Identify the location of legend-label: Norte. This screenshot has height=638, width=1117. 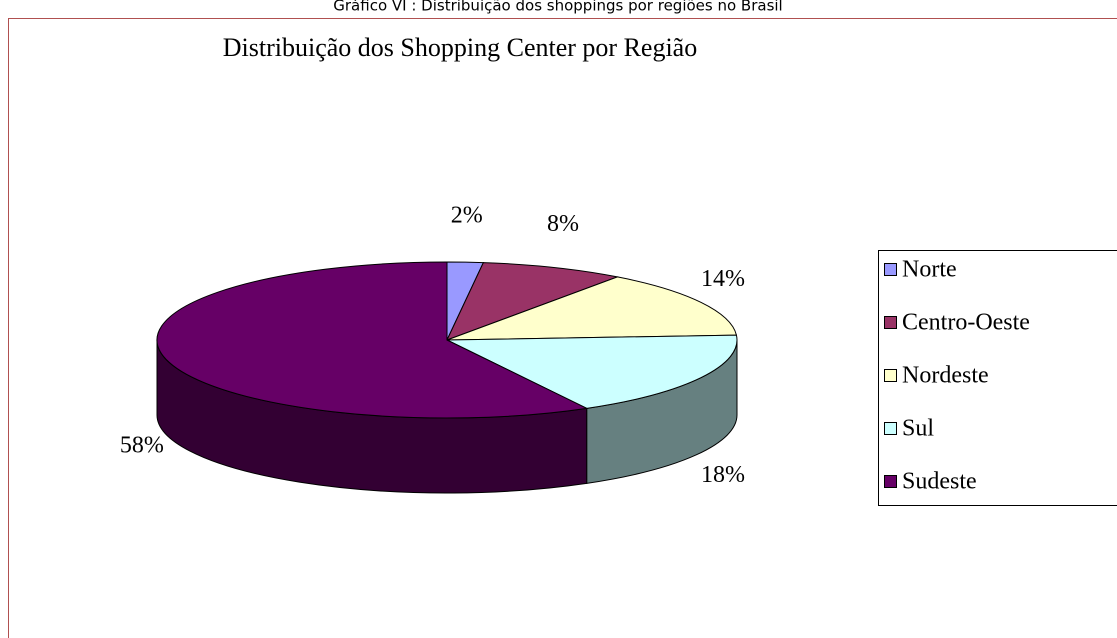
(929, 270).